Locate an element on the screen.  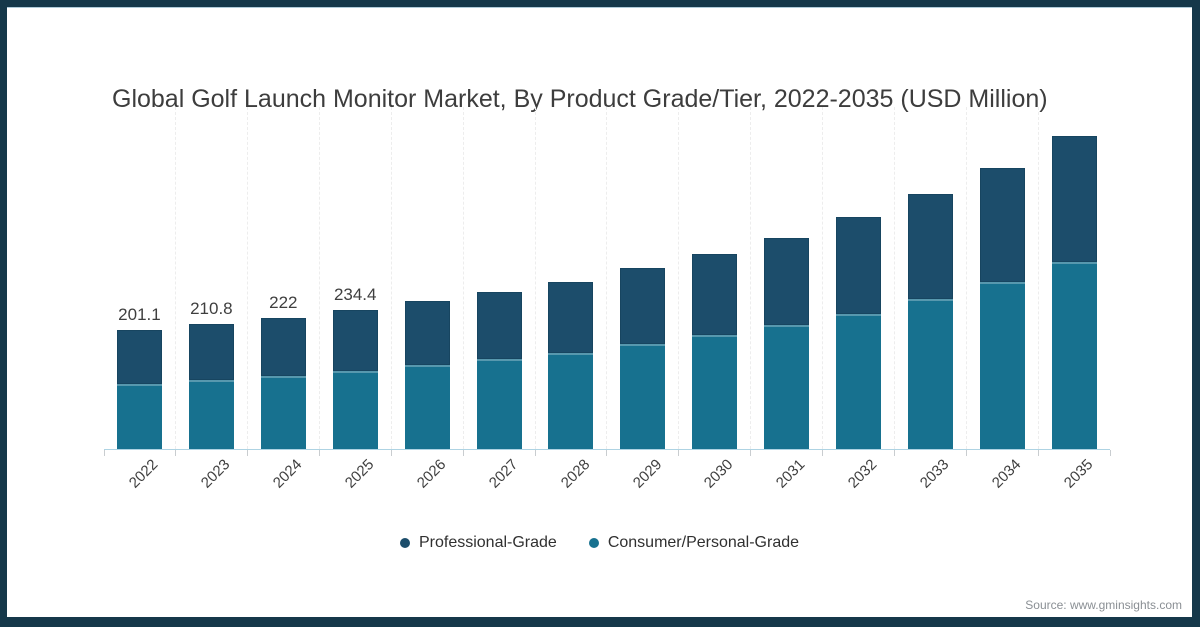
x-axis-tick-label: 2034 is located at coordinates (1006, 474).